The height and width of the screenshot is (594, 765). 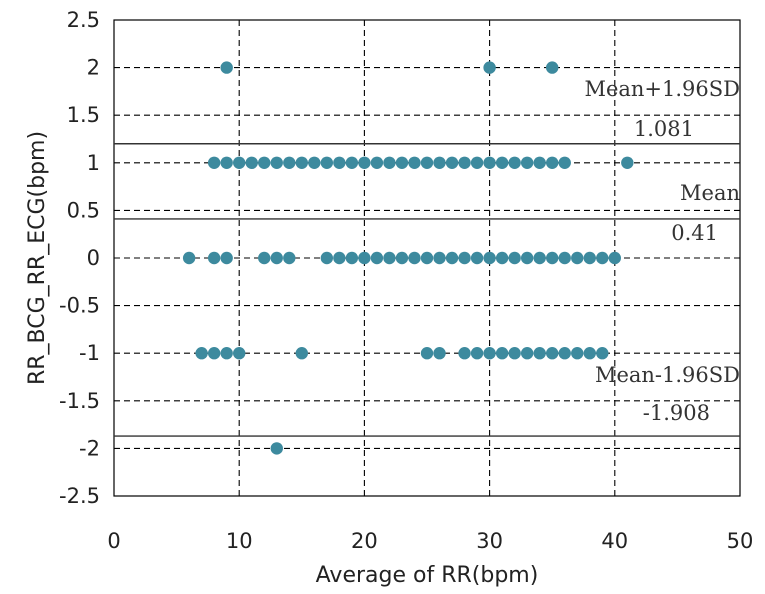 What do you see at coordinates (667, 375) in the screenshot?
I see `reference-label: Mean-1.96SD` at bounding box center [667, 375].